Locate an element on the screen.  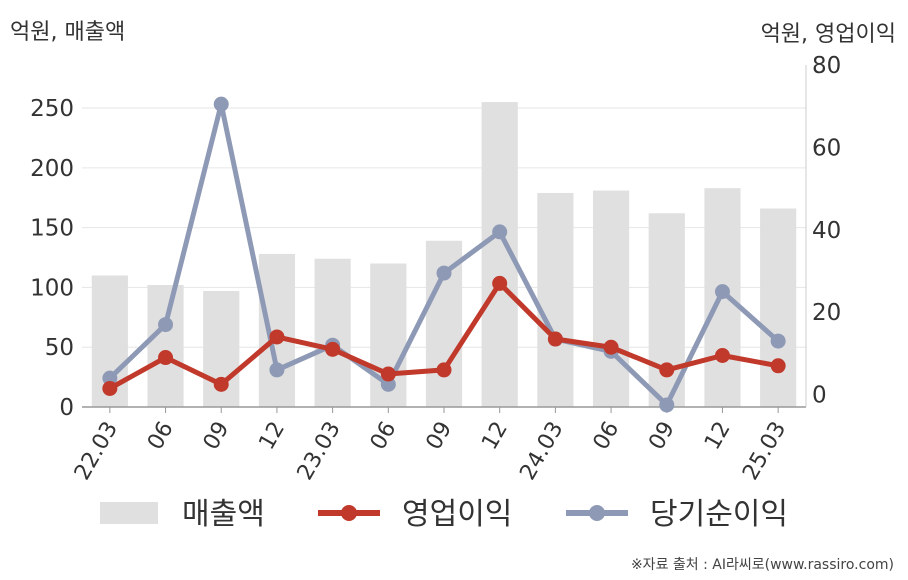
right-axis-unit: 억원, 영업이익 is located at coordinates (828, 34).